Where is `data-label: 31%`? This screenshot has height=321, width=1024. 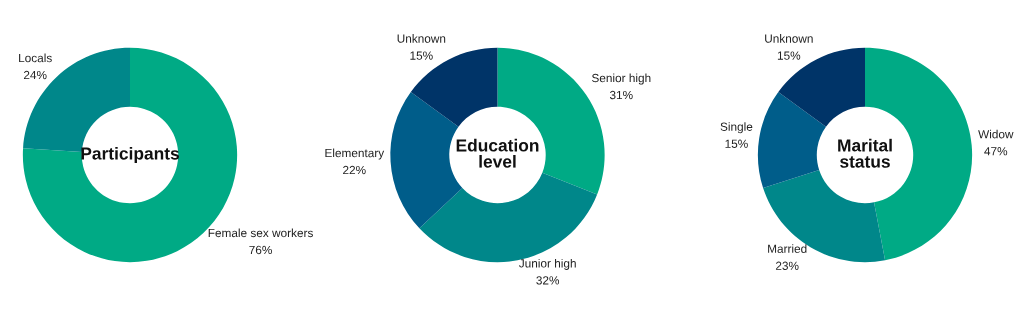
data-label: 31% is located at coordinates (621, 95).